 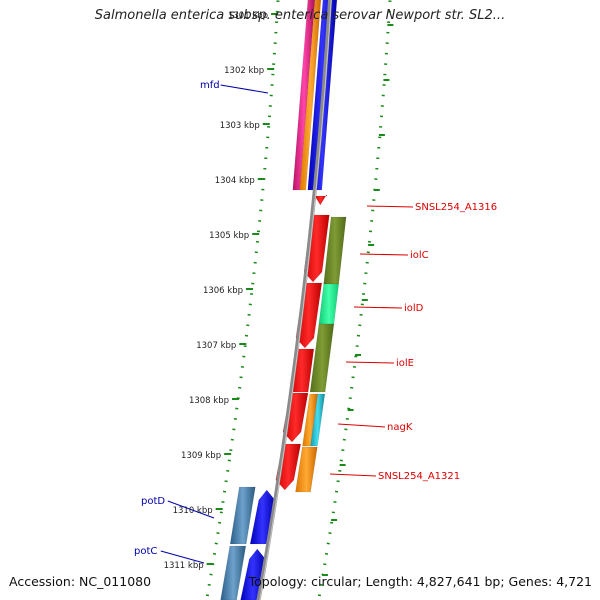 I want to click on gene-name: nagK, so click(x=400, y=427).